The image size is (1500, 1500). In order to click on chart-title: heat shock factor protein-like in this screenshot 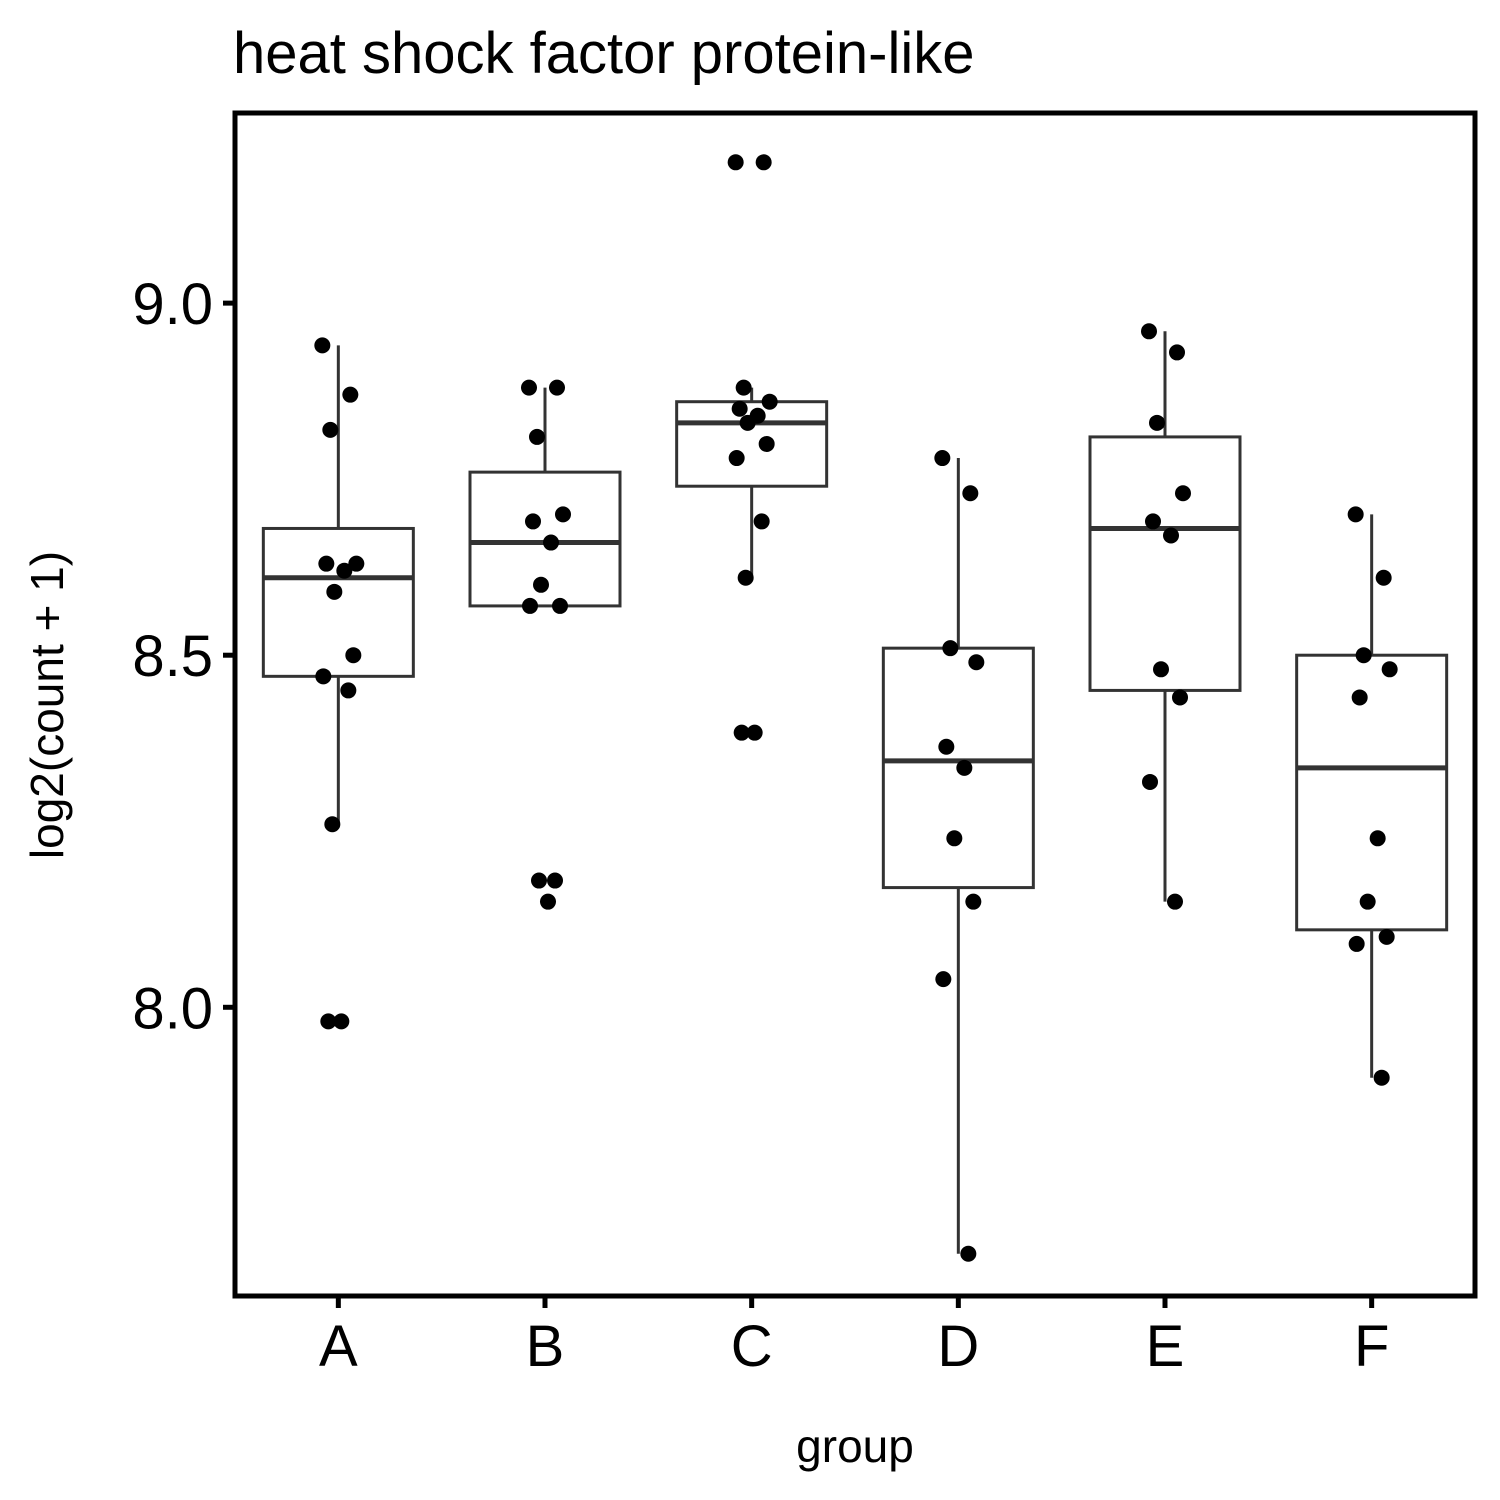, I will do `click(603, 53)`.